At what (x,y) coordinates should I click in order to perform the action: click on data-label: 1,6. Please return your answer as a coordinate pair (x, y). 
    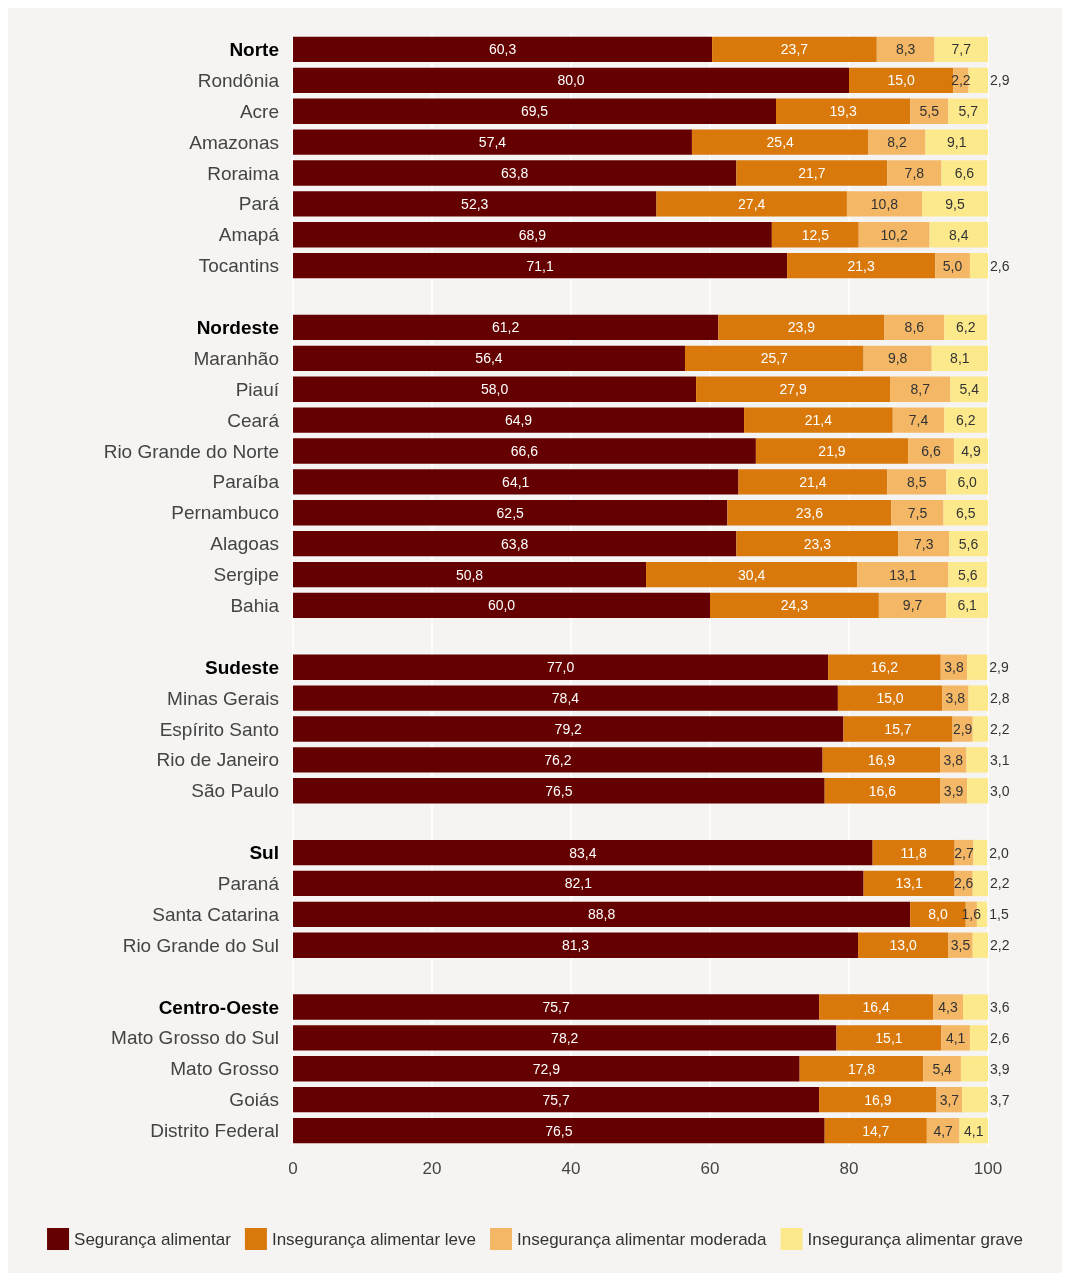
    Looking at the image, I should click on (971, 914).